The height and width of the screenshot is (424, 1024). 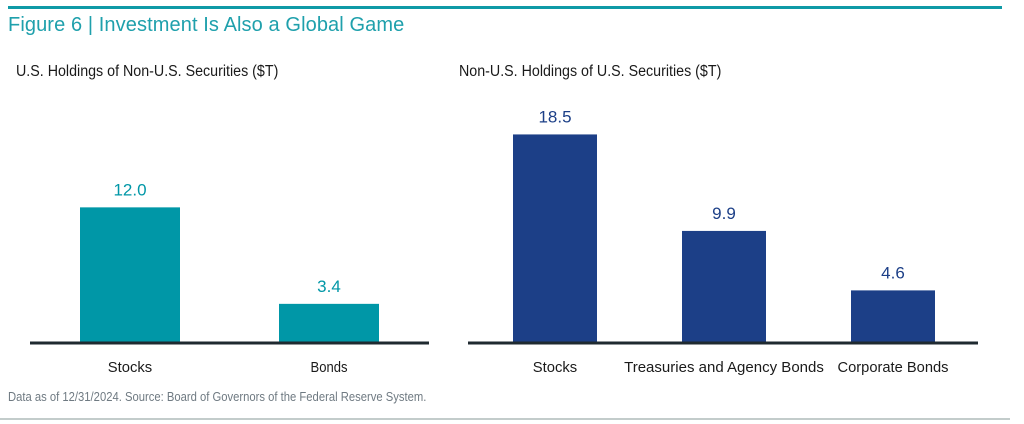 I want to click on bottom-rule, so click(x=505, y=419).